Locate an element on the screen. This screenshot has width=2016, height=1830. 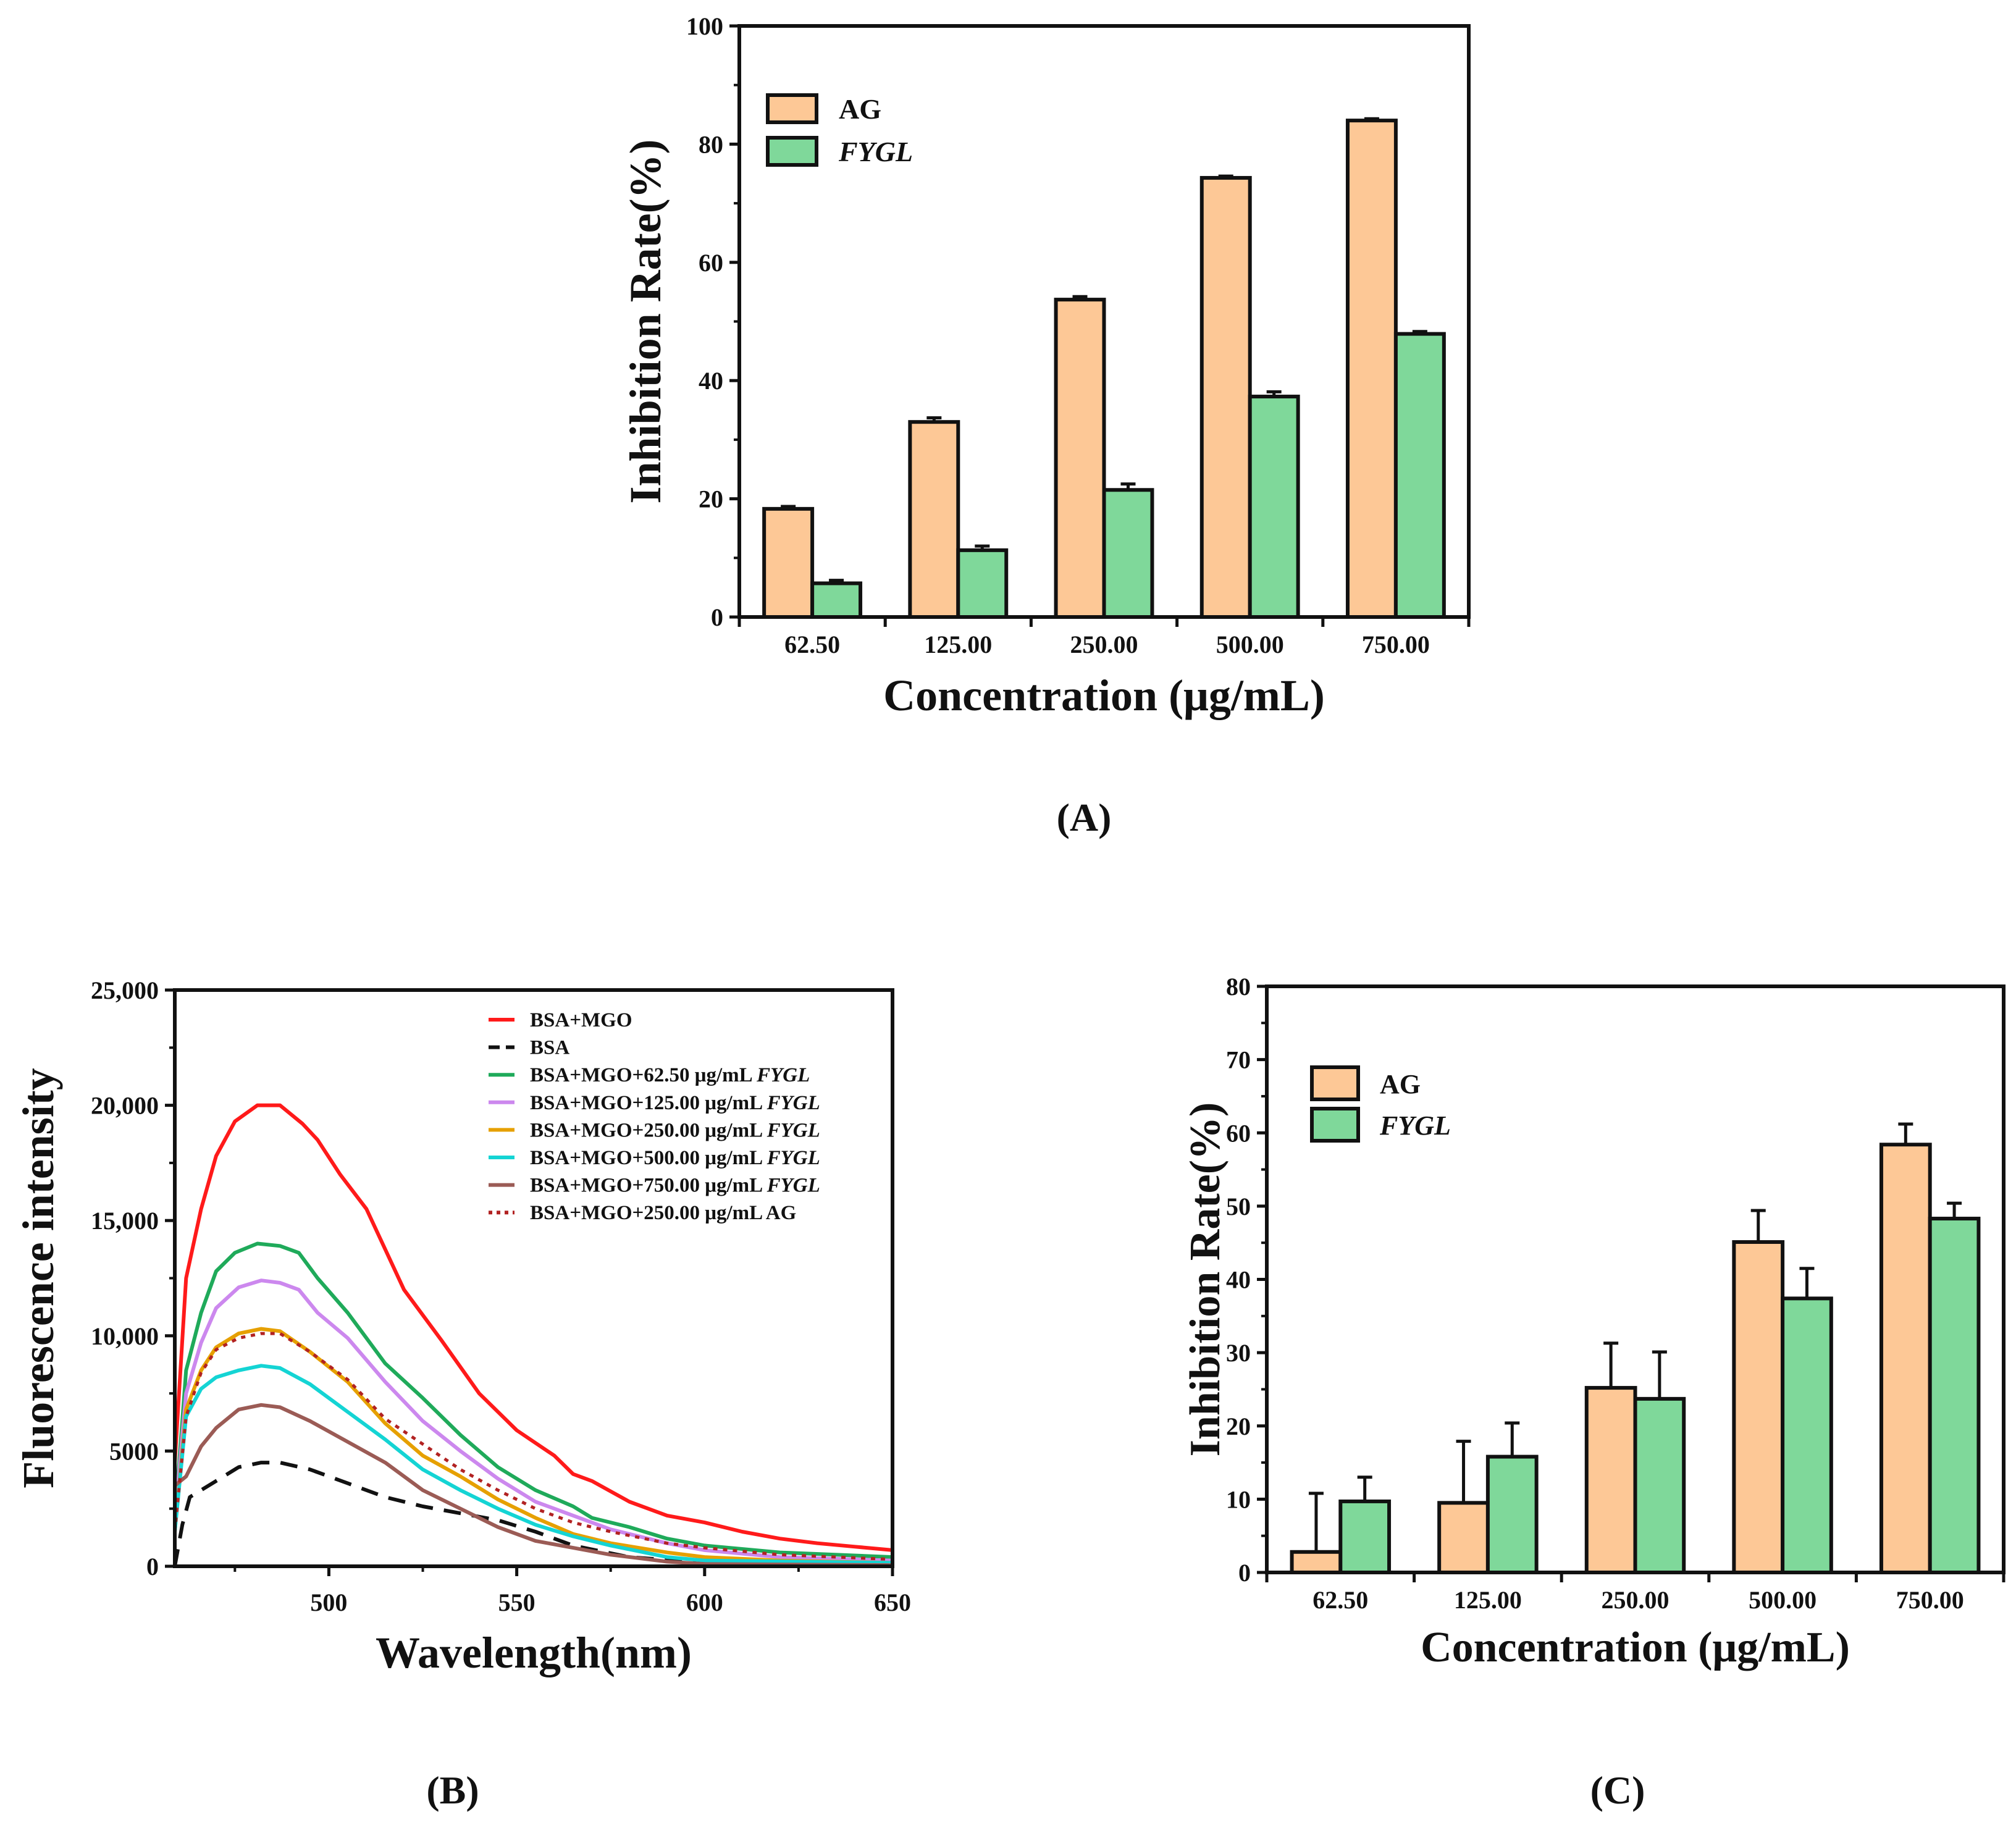
x-tick-label: 500 is located at coordinates (329, 1602).